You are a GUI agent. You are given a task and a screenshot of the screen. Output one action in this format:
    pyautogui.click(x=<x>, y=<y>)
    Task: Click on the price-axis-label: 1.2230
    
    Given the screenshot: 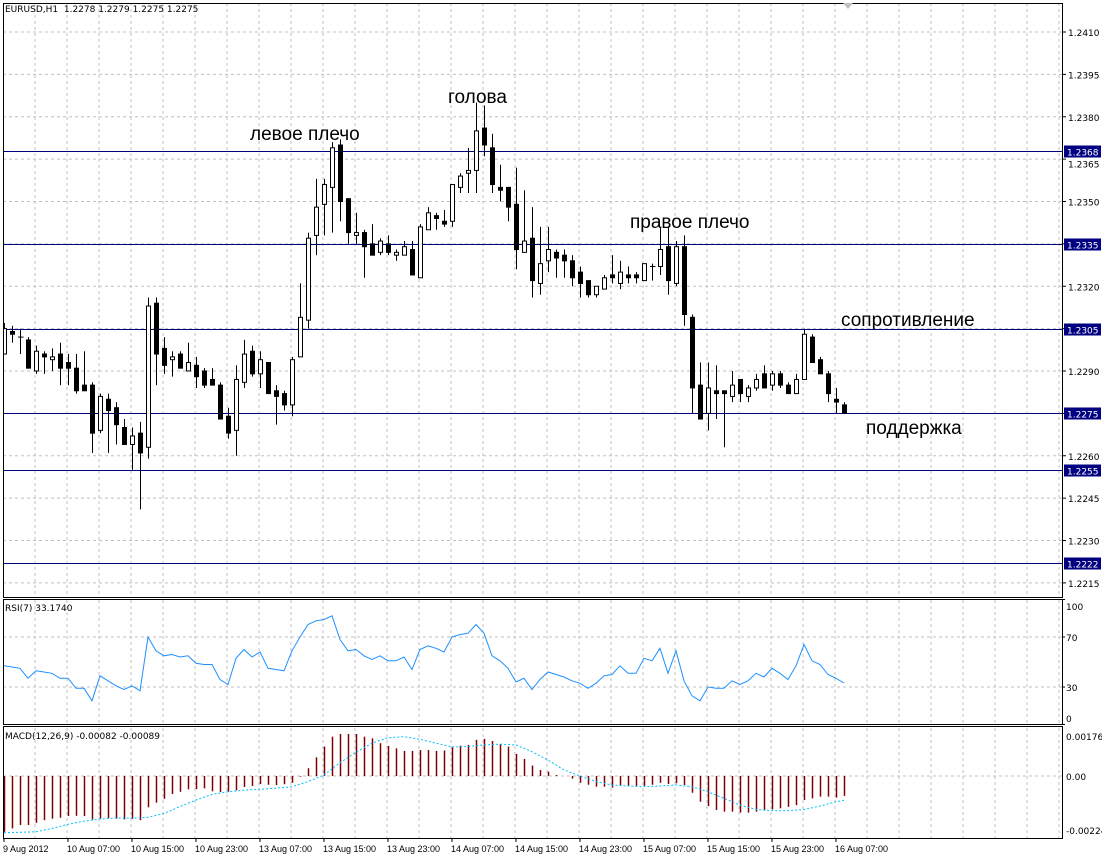 What is the action you would take?
    pyautogui.click(x=1084, y=543)
    